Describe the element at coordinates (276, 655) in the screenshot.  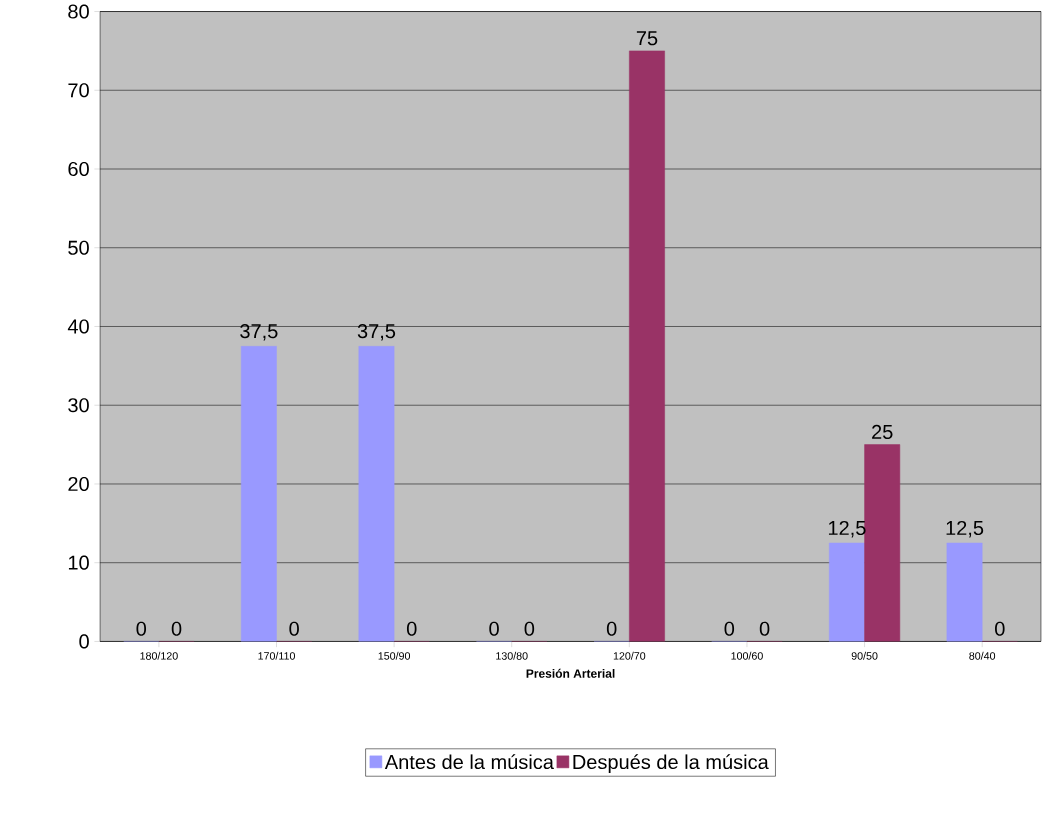
I see `x-tick-label: 170/110` at that location.